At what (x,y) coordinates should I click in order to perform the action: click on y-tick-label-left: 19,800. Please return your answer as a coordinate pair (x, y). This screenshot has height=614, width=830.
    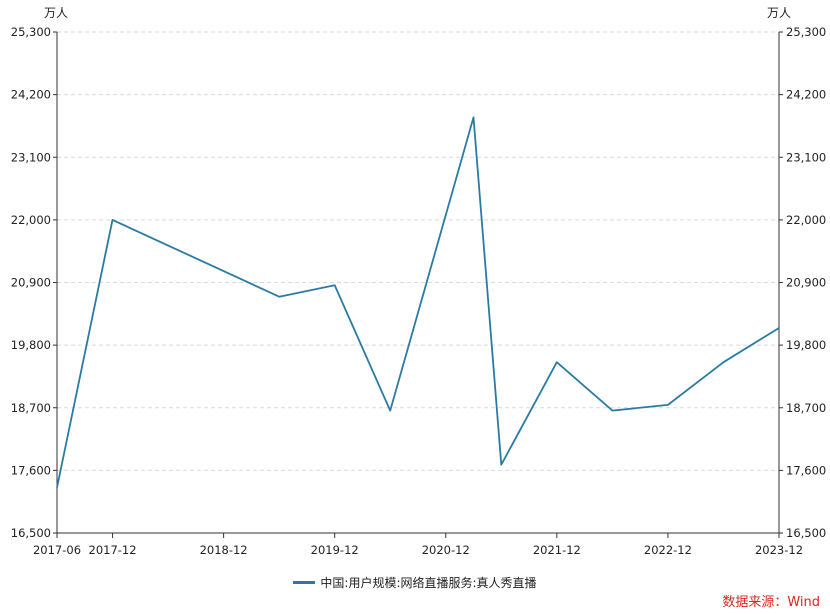
    Looking at the image, I should click on (31, 345).